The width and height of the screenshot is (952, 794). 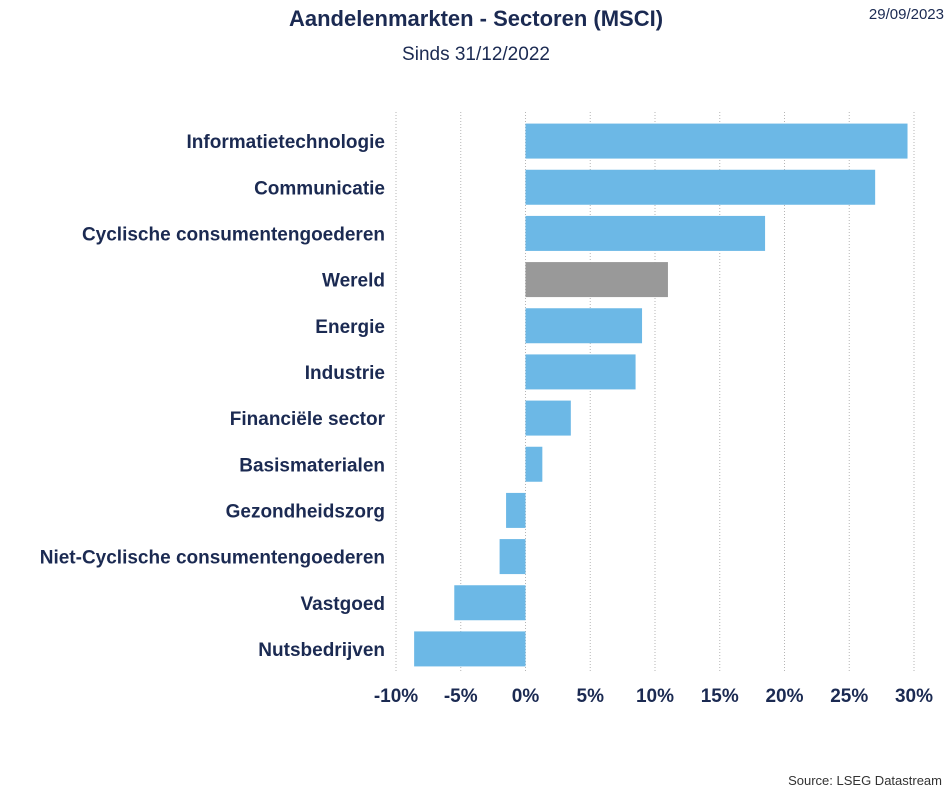 I want to click on x-tick-label: 10%, so click(x=655, y=696).